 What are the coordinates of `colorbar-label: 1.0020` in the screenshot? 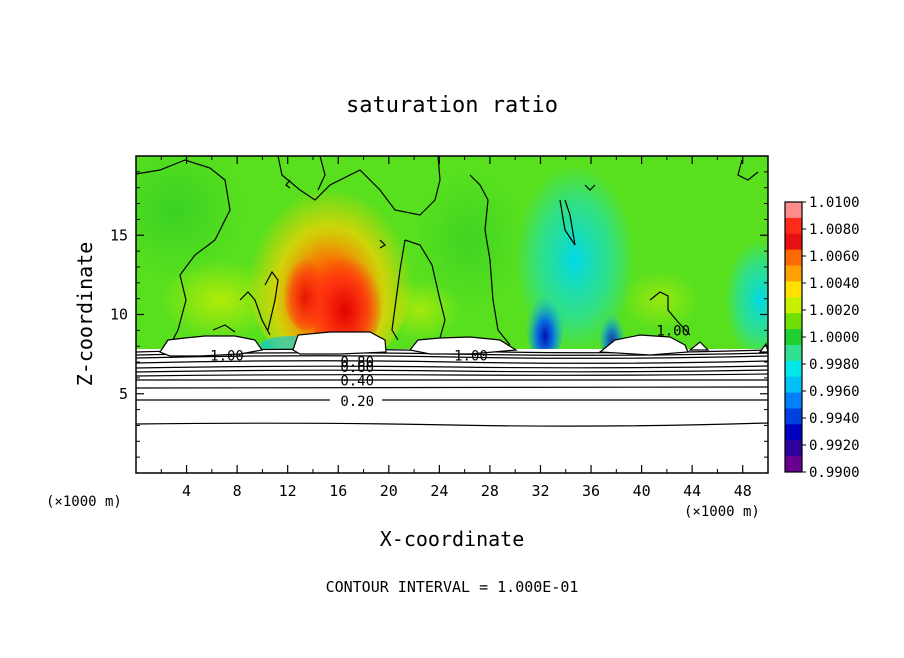 It's located at (834, 311).